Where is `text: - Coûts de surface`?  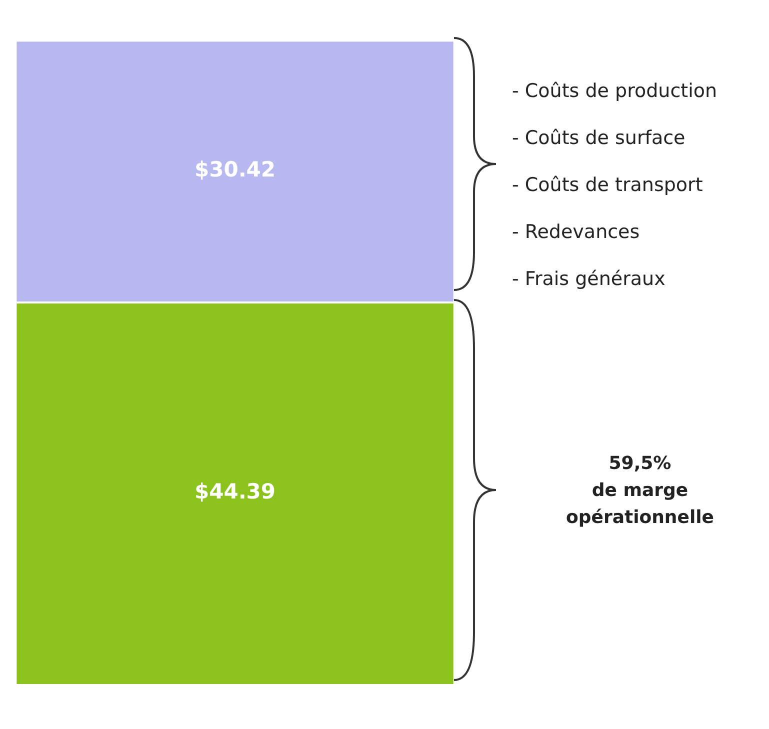 text: - Coûts de surface is located at coordinates (599, 138).